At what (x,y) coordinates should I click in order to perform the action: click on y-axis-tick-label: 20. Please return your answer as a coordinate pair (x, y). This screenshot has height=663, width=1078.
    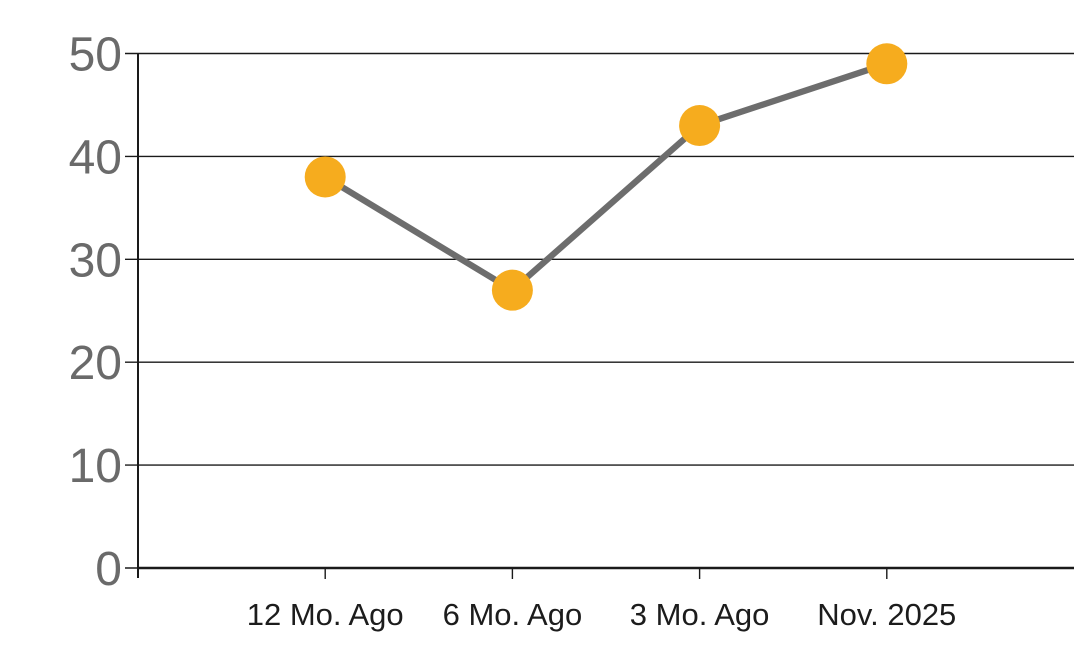
    Looking at the image, I should click on (95, 363).